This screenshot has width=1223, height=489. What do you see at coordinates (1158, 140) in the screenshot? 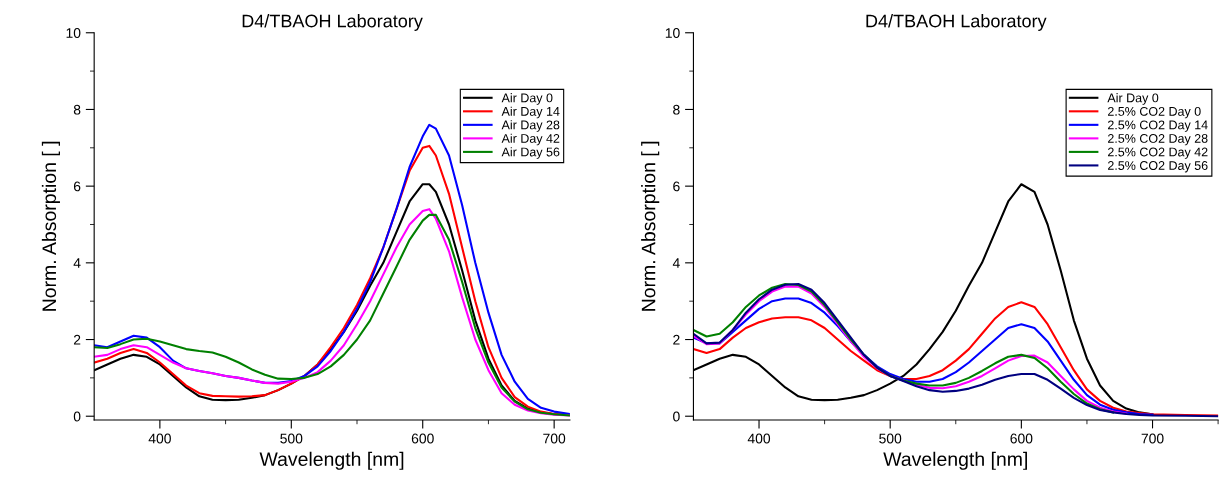
I see `legend-label: 2.5% CO2 Day 28` at bounding box center [1158, 140].